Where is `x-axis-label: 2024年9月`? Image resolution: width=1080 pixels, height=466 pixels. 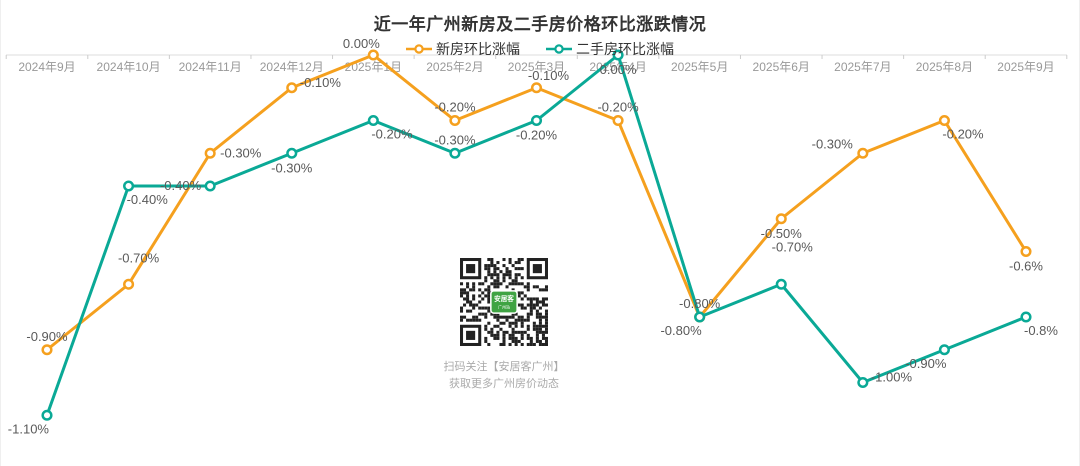 x-axis-label: 2024年9月 is located at coordinates (46, 67).